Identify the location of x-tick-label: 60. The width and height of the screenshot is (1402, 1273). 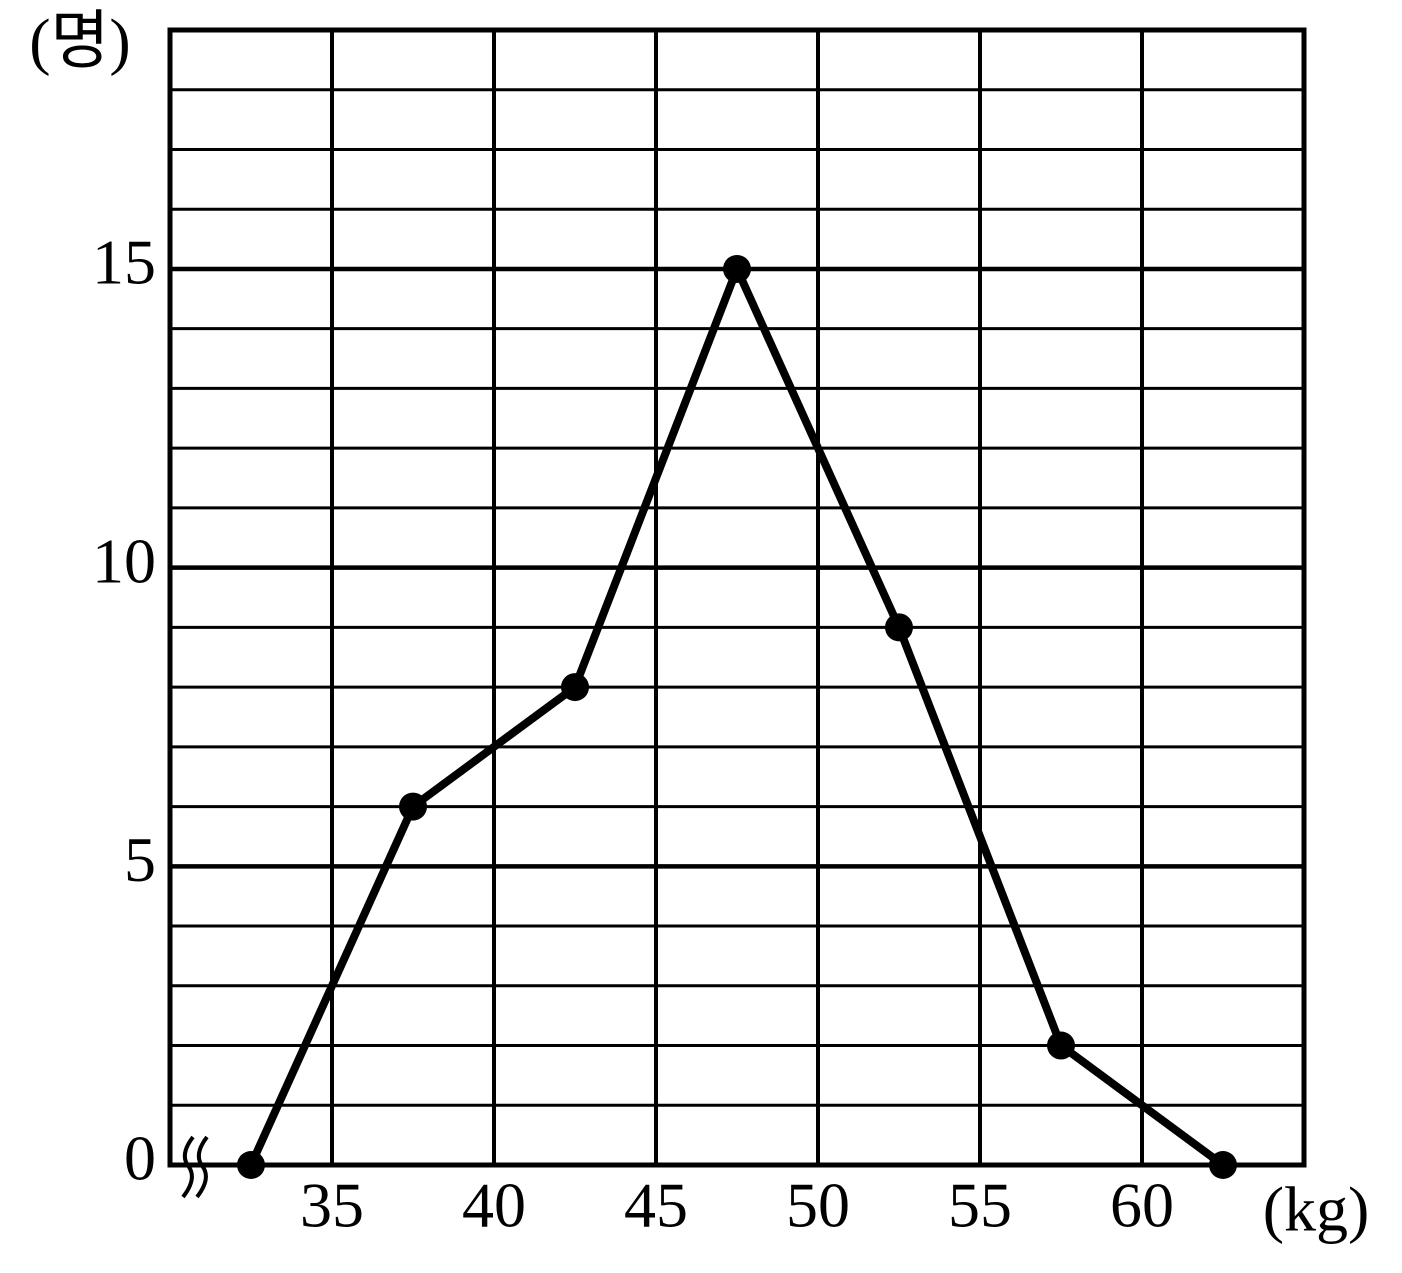
(1142, 1205).